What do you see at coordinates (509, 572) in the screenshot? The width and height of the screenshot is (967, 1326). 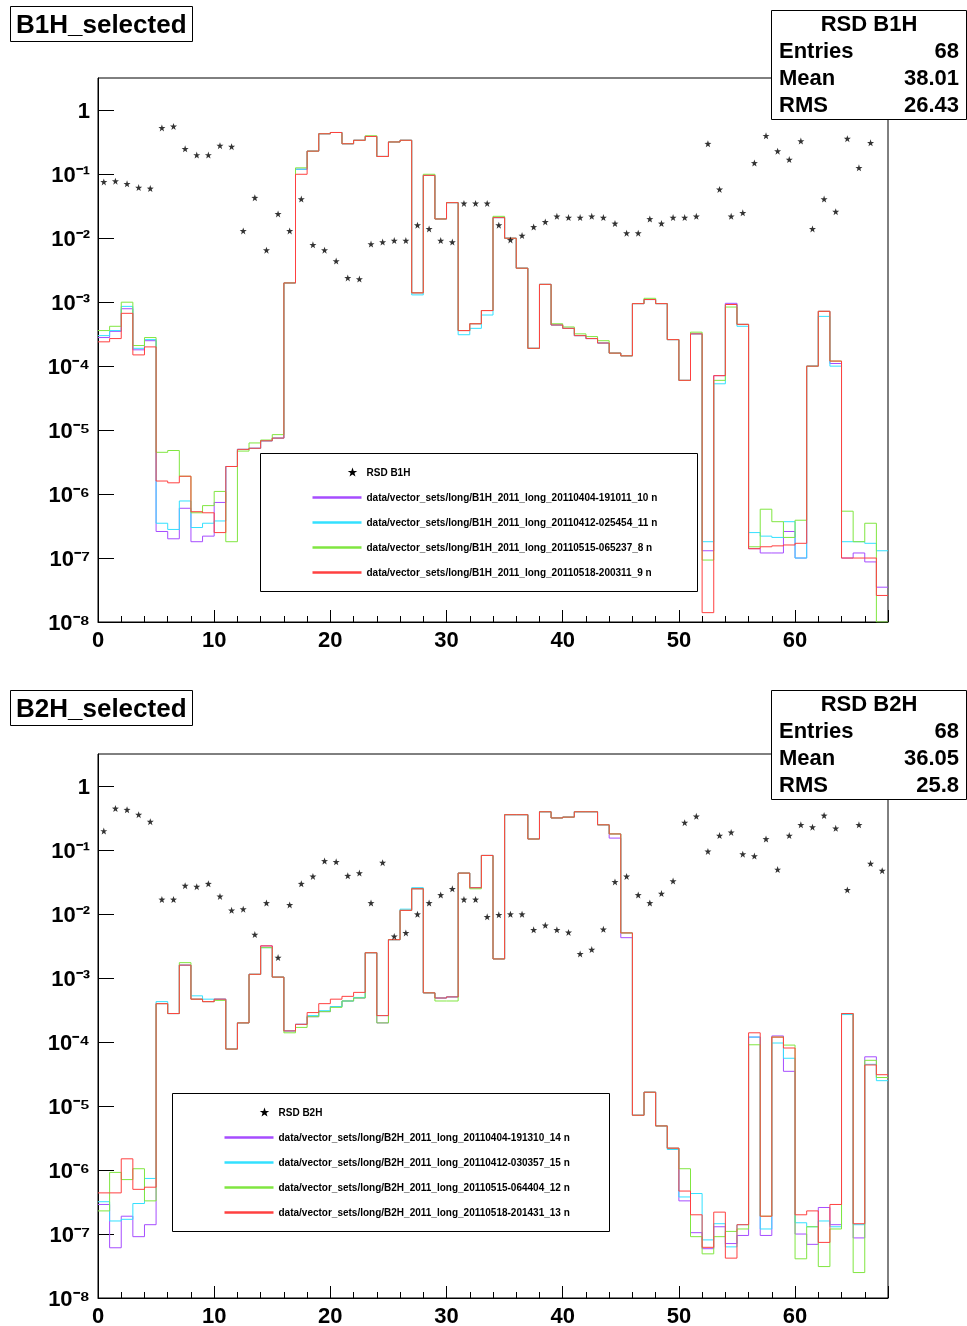 I see `legend-label: data/vector_sets/long/B1H_2011_long_20110518-200311_9 n` at bounding box center [509, 572].